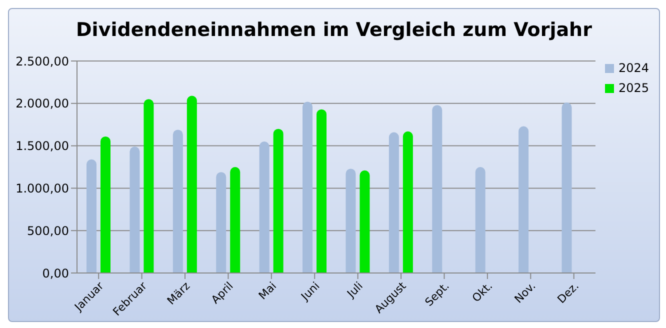 This screenshot has height=328, width=666. Describe the element at coordinates (55, 273) in the screenshot. I see `y-tick-label: 0,00` at that location.